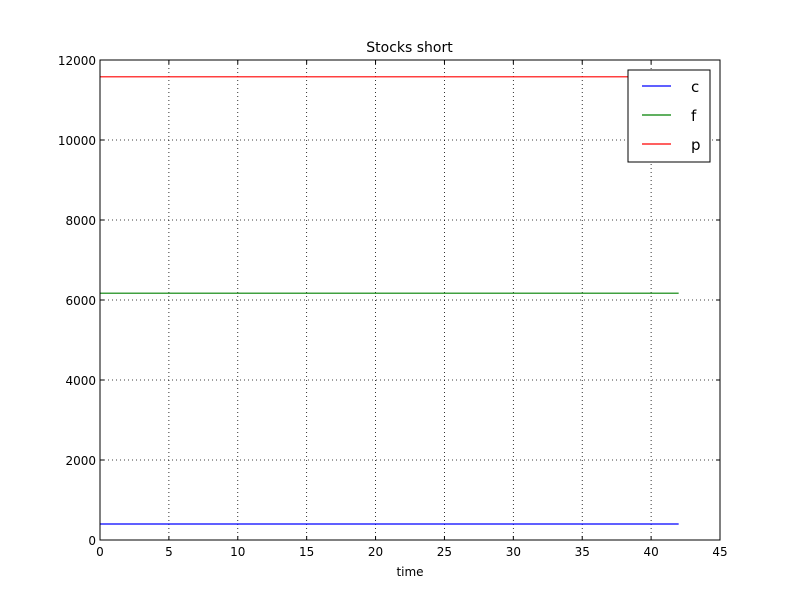  Describe the element at coordinates (719, 552) in the screenshot. I see `x-tick-label: 45` at that location.